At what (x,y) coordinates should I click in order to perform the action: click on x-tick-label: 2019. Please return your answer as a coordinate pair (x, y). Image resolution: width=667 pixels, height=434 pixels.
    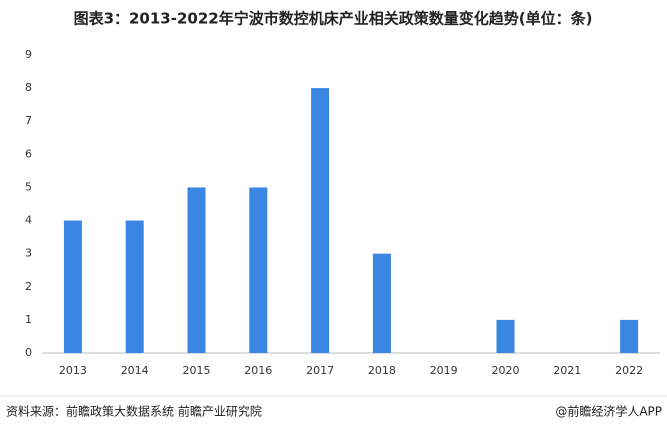
    Looking at the image, I should click on (444, 370).